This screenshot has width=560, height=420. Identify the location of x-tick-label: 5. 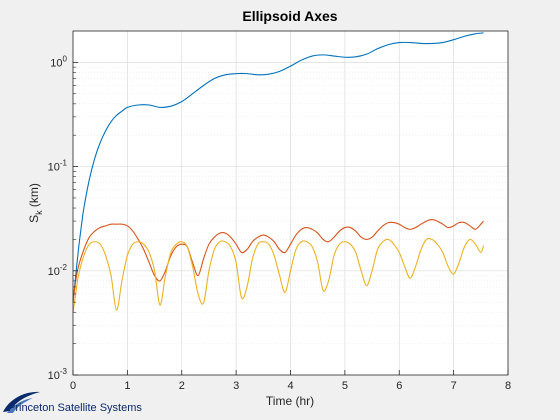
(345, 386).